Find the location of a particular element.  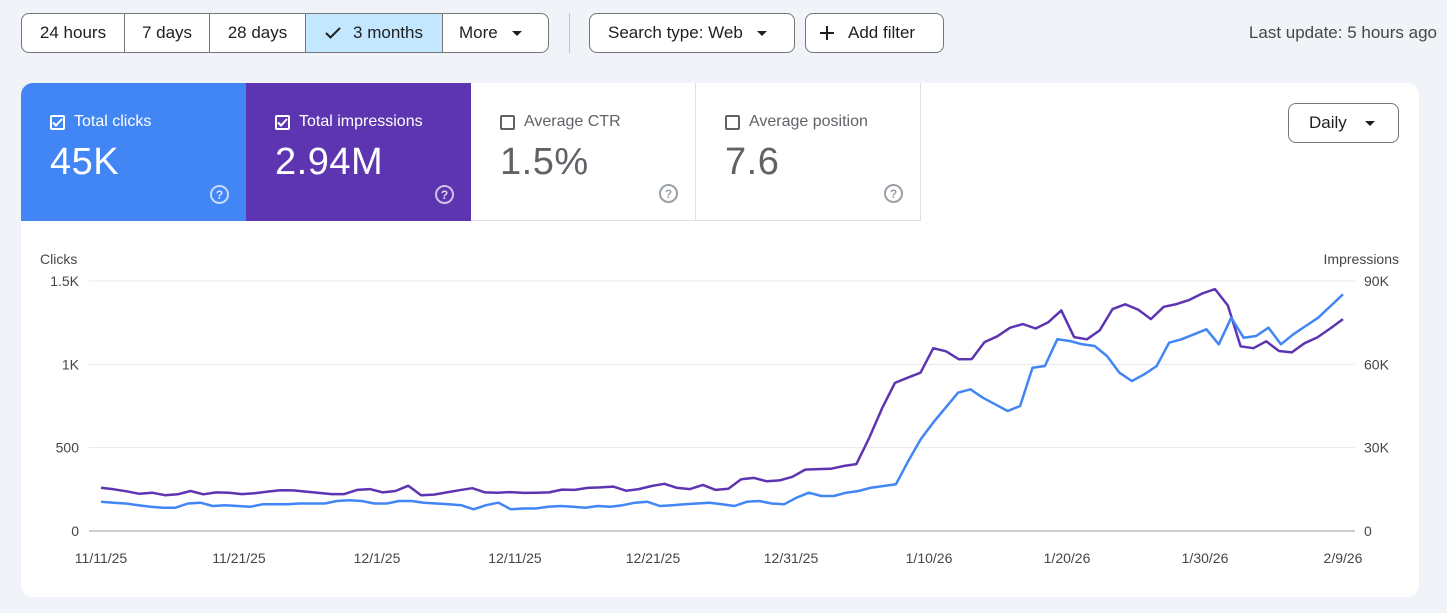

metric-label-row: Total impressions is located at coordinates (373, 122).